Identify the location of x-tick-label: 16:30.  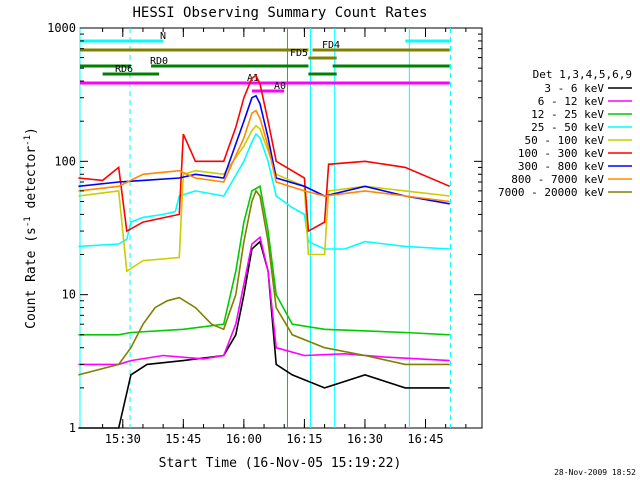
(365, 439).